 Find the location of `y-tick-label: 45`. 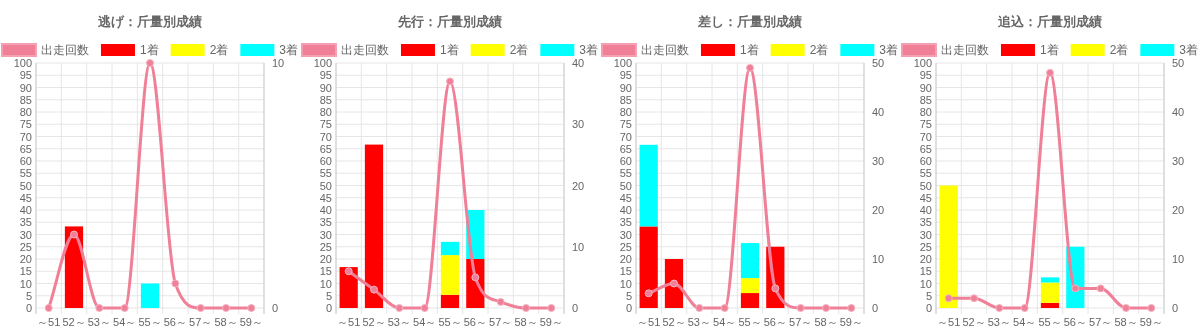

y-tick-label: 45 is located at coordinates (625, 197).